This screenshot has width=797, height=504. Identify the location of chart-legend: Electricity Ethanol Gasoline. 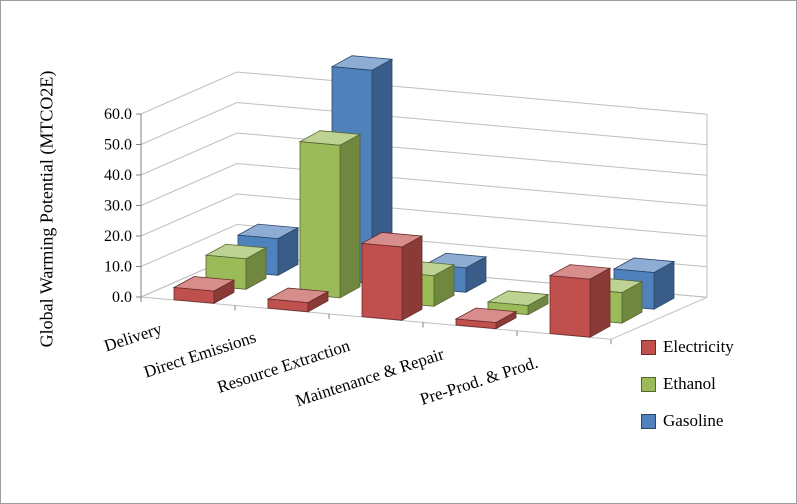
(687, 384).